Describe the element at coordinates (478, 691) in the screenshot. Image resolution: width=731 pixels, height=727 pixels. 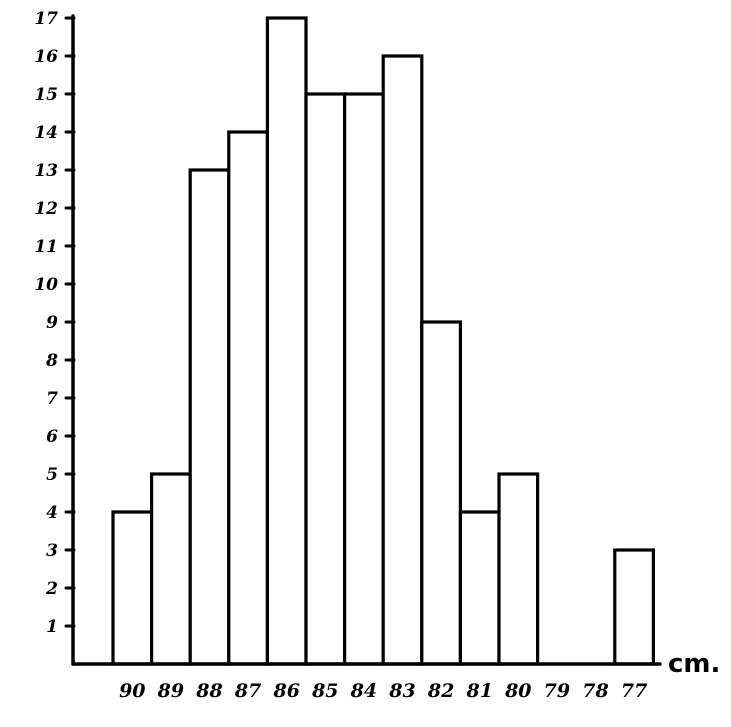
I see `x-tick-label: 81` at that location.